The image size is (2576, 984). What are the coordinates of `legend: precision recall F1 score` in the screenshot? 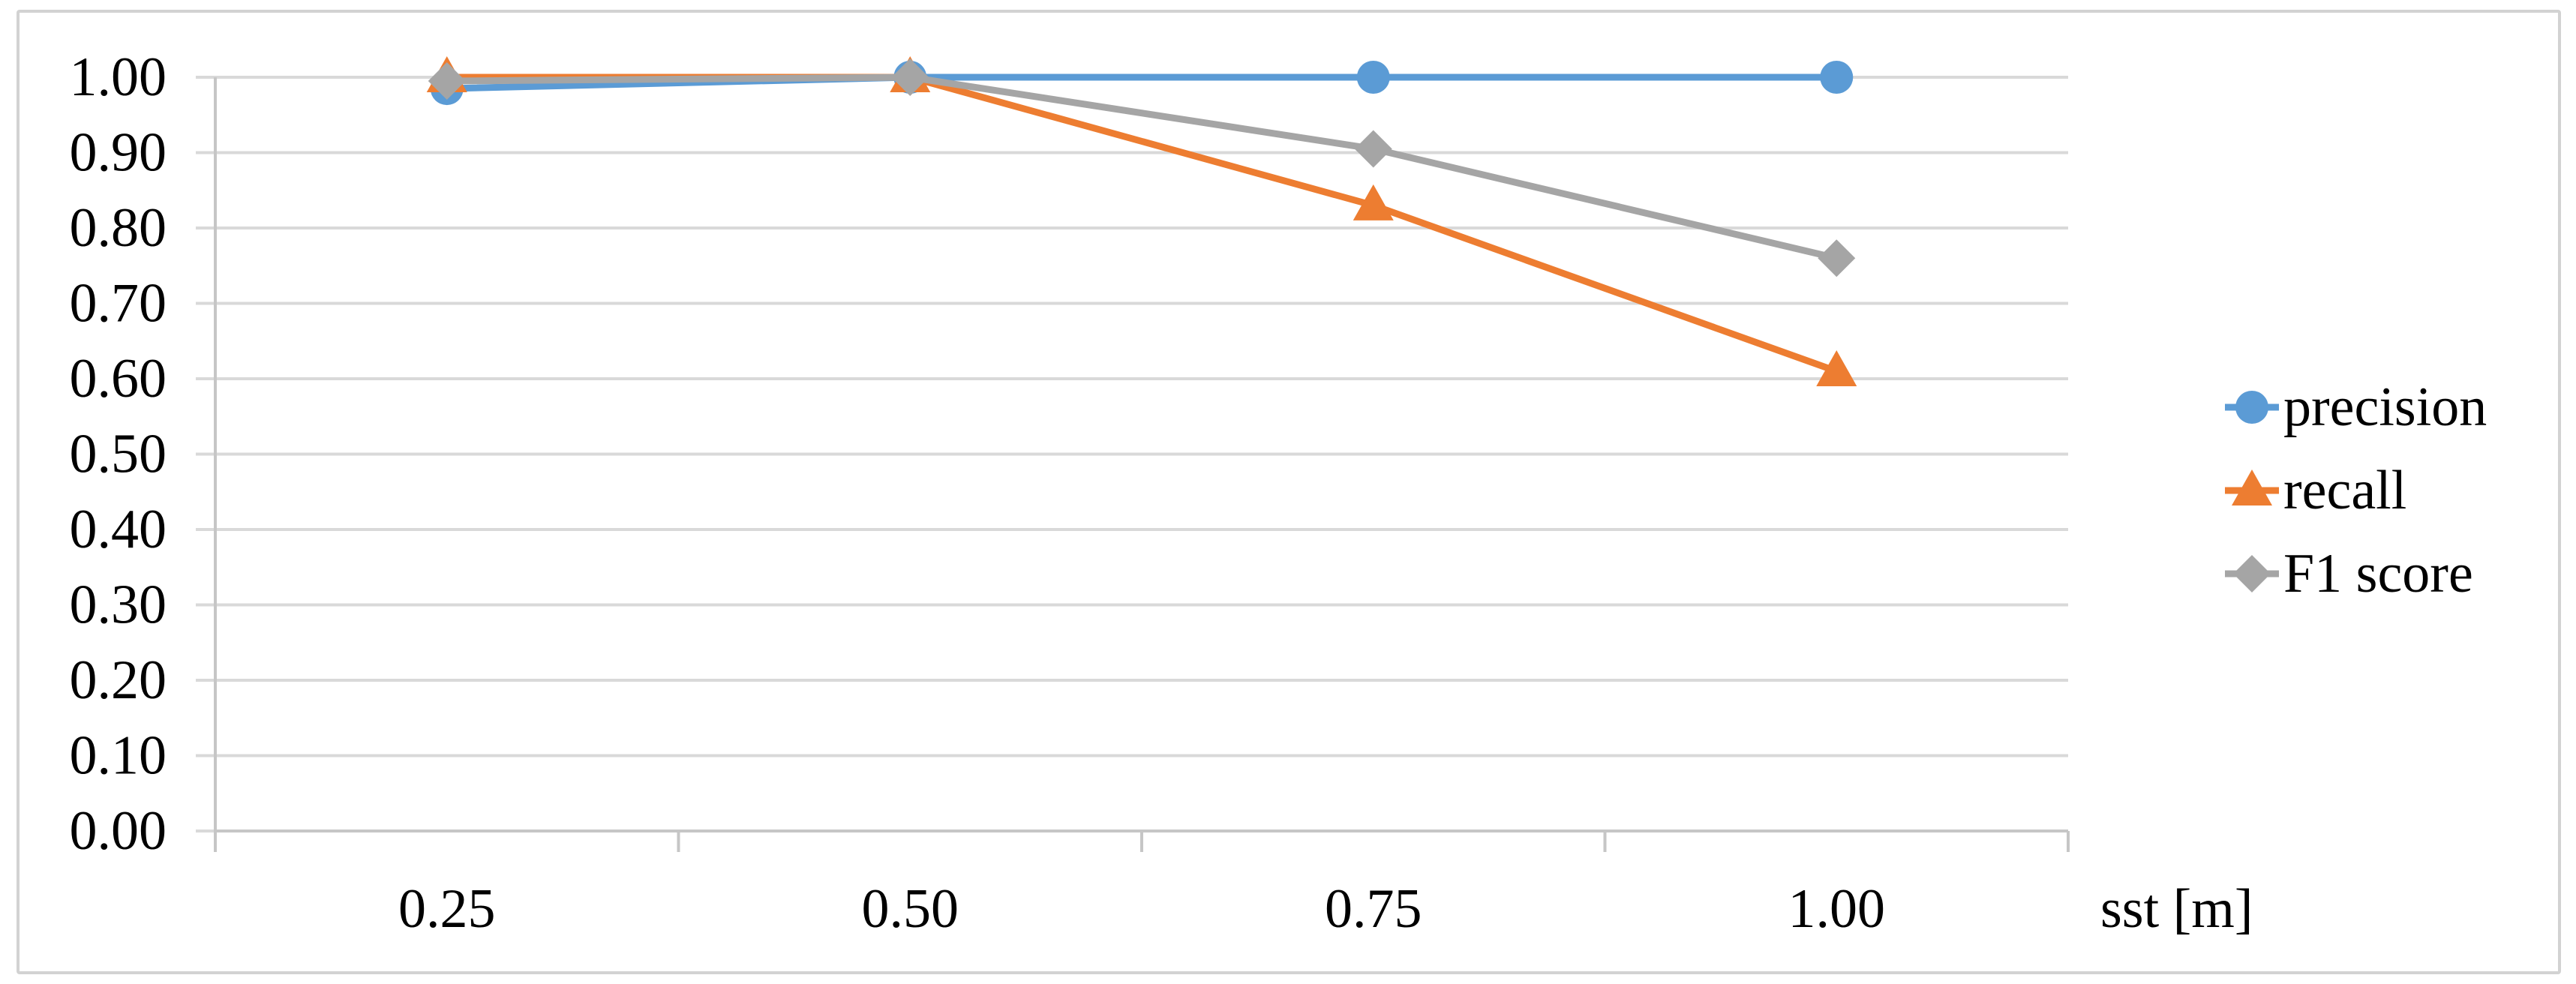 It's located at (2356, 490).